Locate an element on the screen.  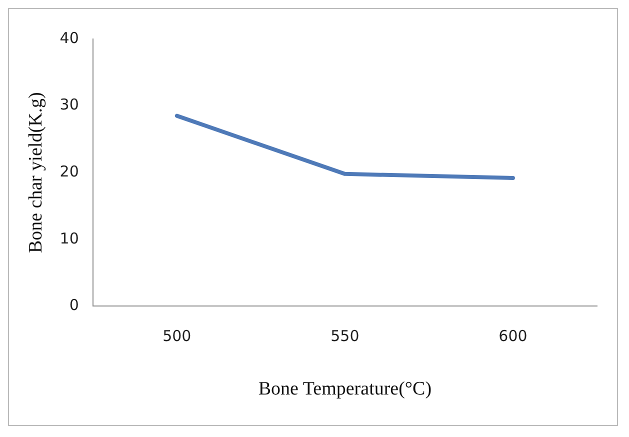
y-tick-label: 20 is located at coordinates (69, 171).